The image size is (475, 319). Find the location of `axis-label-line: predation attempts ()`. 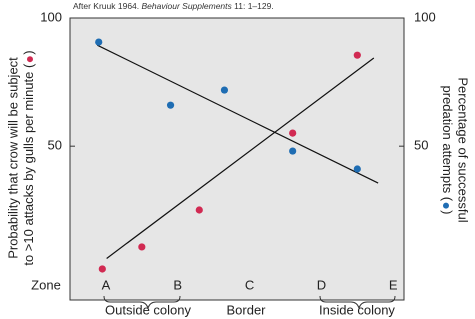

axis-label-line: predation attempts () is located at coordinates (447, 150).